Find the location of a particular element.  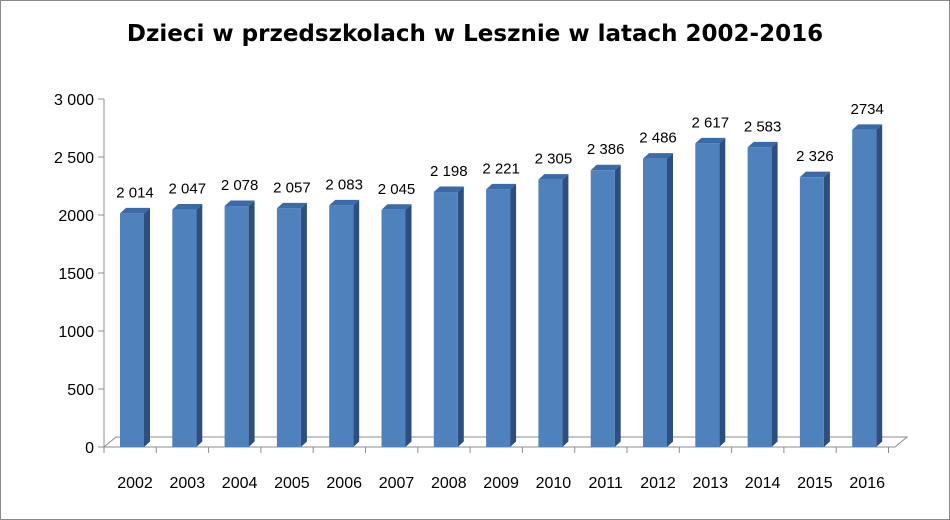

x-tick-label: 2012 is located at coordinates (658, 483).